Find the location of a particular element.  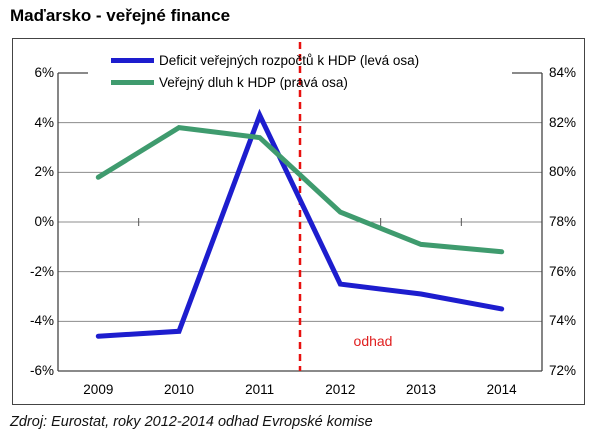

right-axis-tick-label: 80% is located at coordinates (563, 172).